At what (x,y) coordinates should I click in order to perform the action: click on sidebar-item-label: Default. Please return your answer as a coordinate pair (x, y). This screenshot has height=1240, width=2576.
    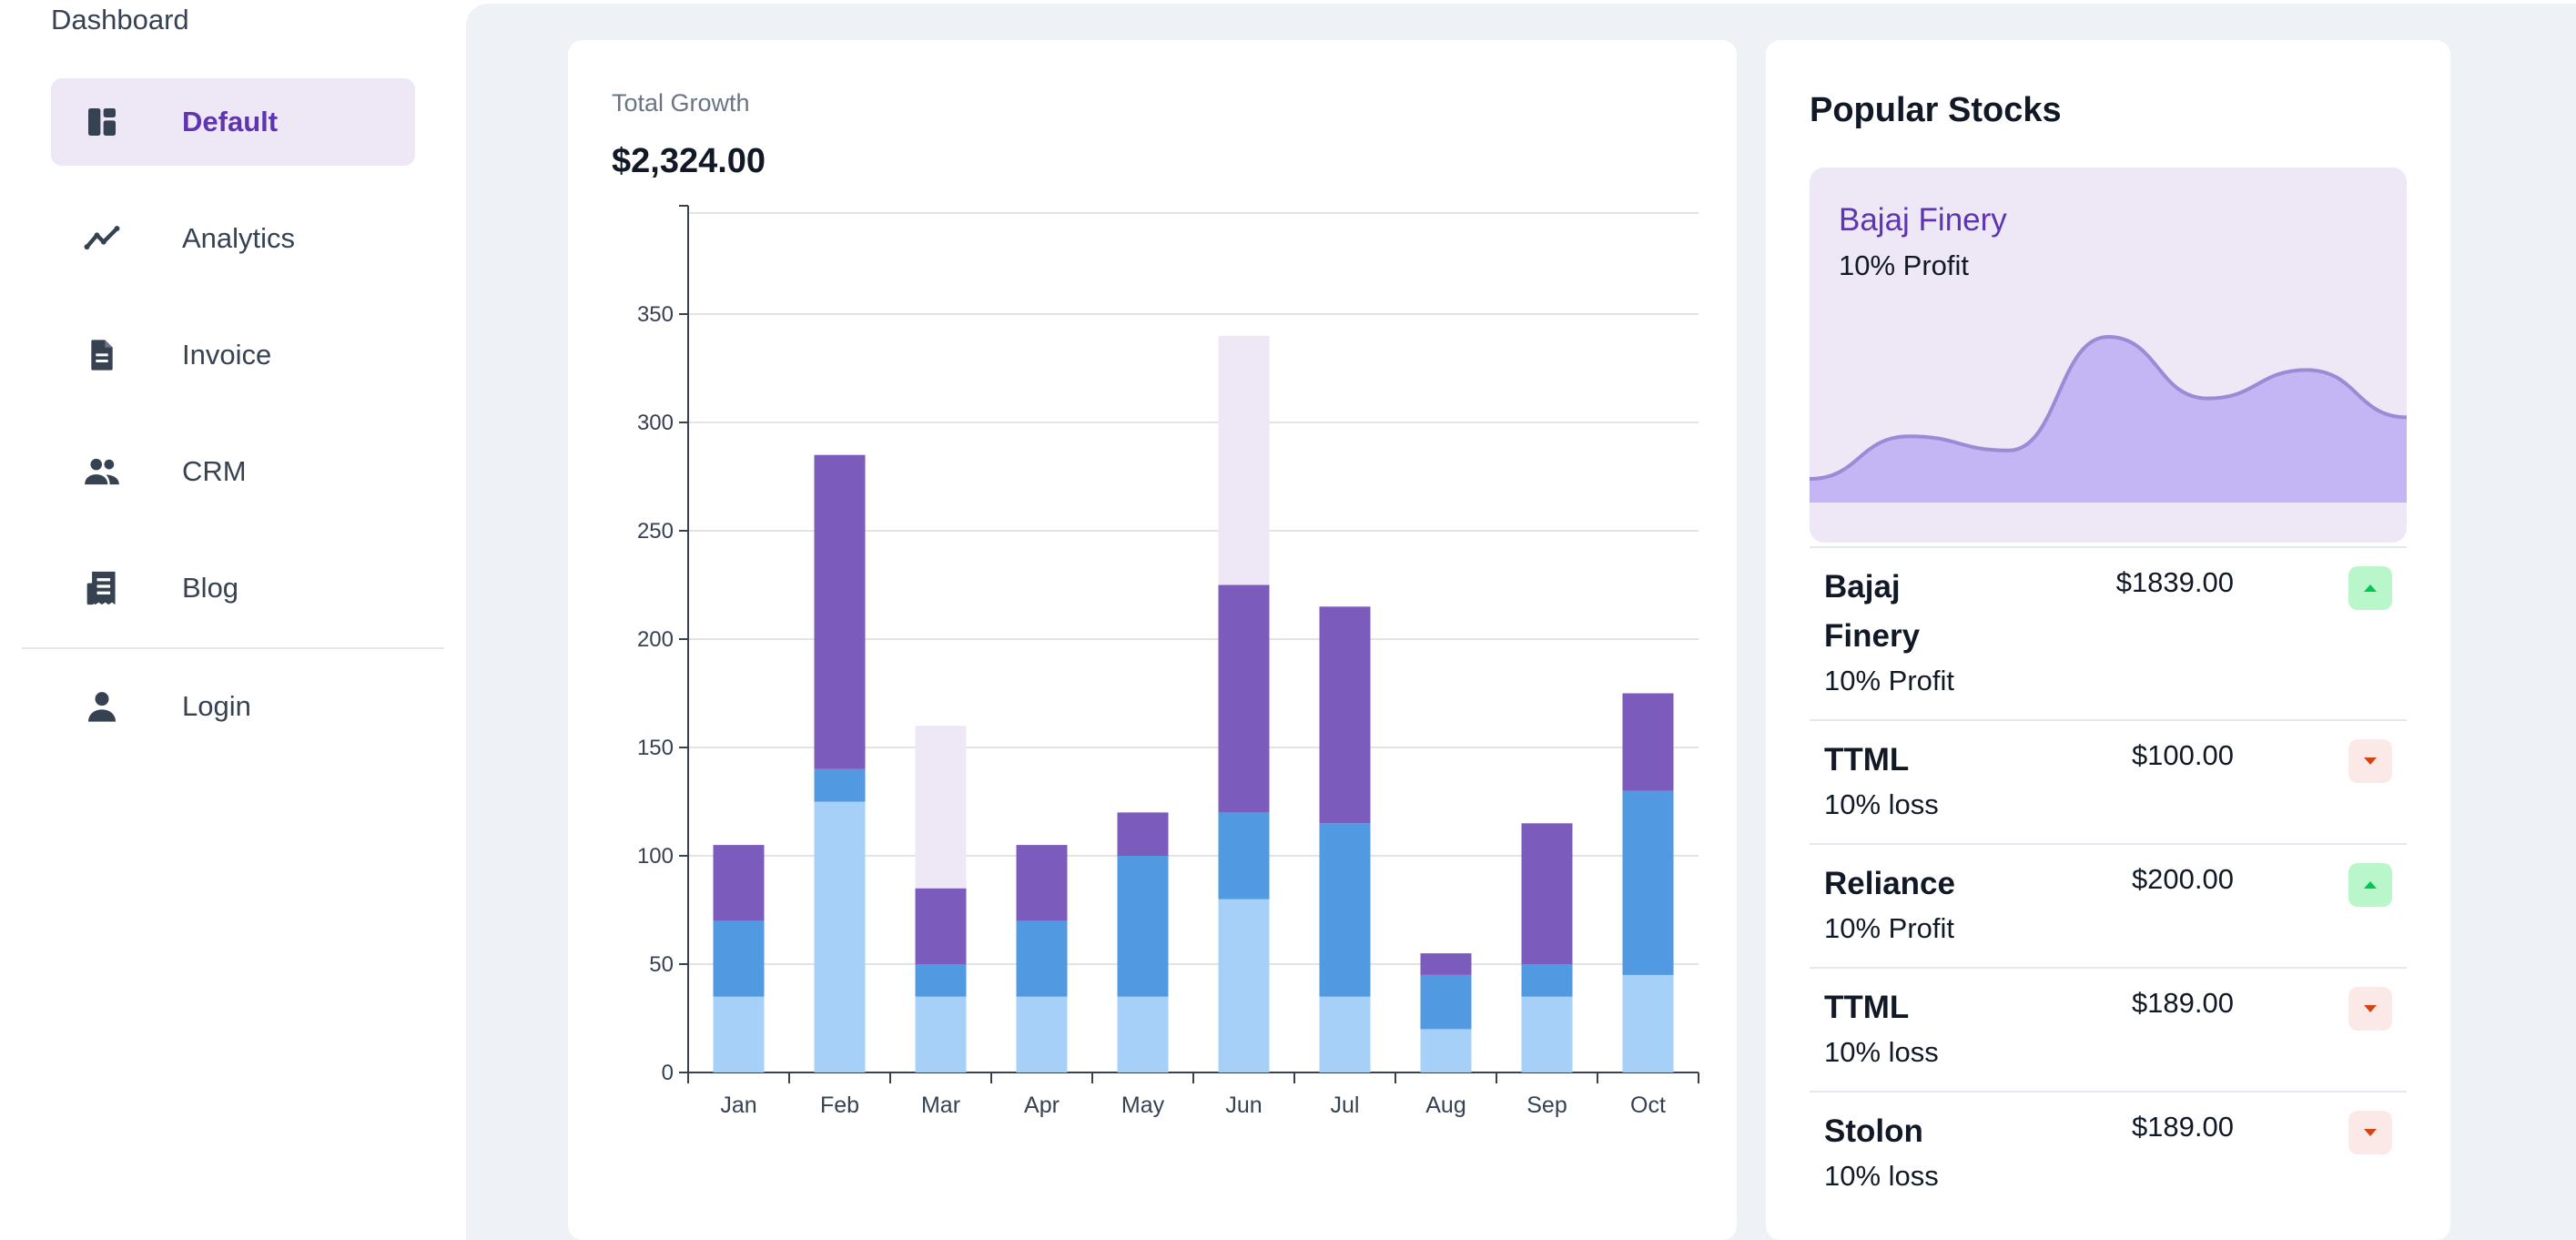
    Looking at the image, I should click on (230, 122).